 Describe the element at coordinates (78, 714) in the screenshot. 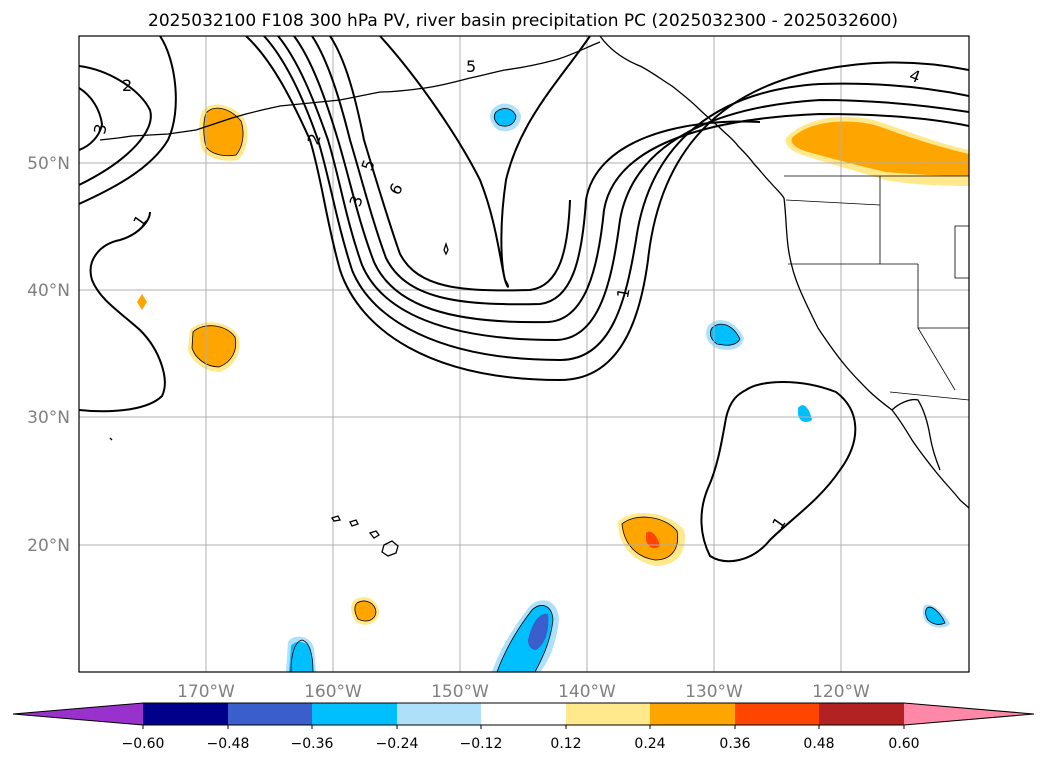

I see `colorbar-extend-low` at that location.